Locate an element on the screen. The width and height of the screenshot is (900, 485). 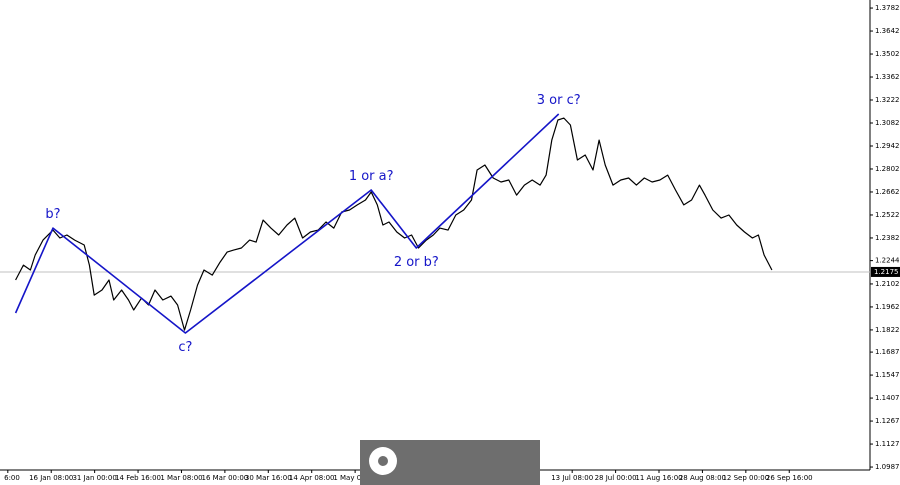
x-tick-label: 16 Jan 08:00 is located at coordinates (51, 478).